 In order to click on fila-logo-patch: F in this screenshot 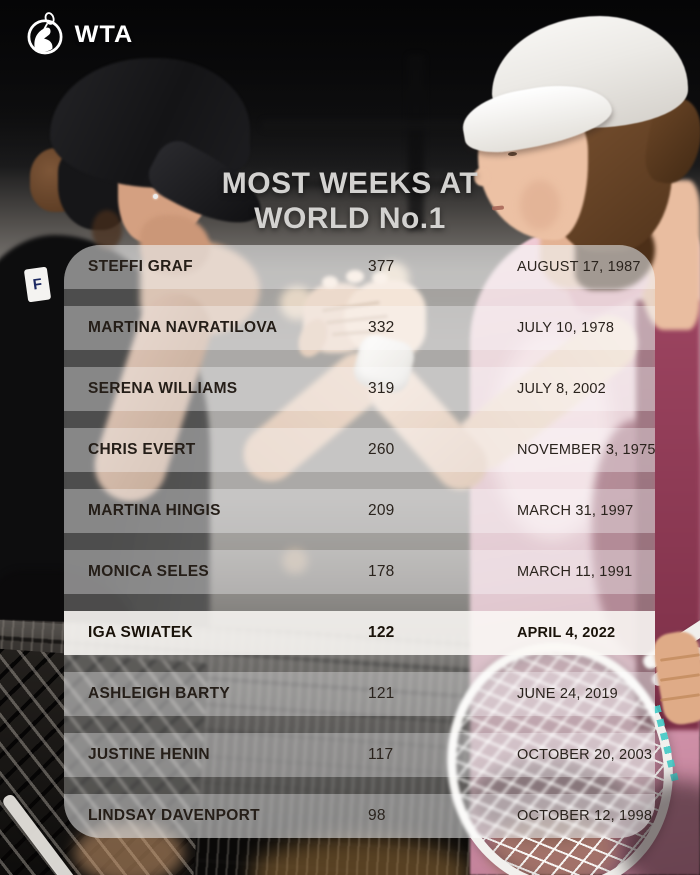, I will do `click(37, 284)`.